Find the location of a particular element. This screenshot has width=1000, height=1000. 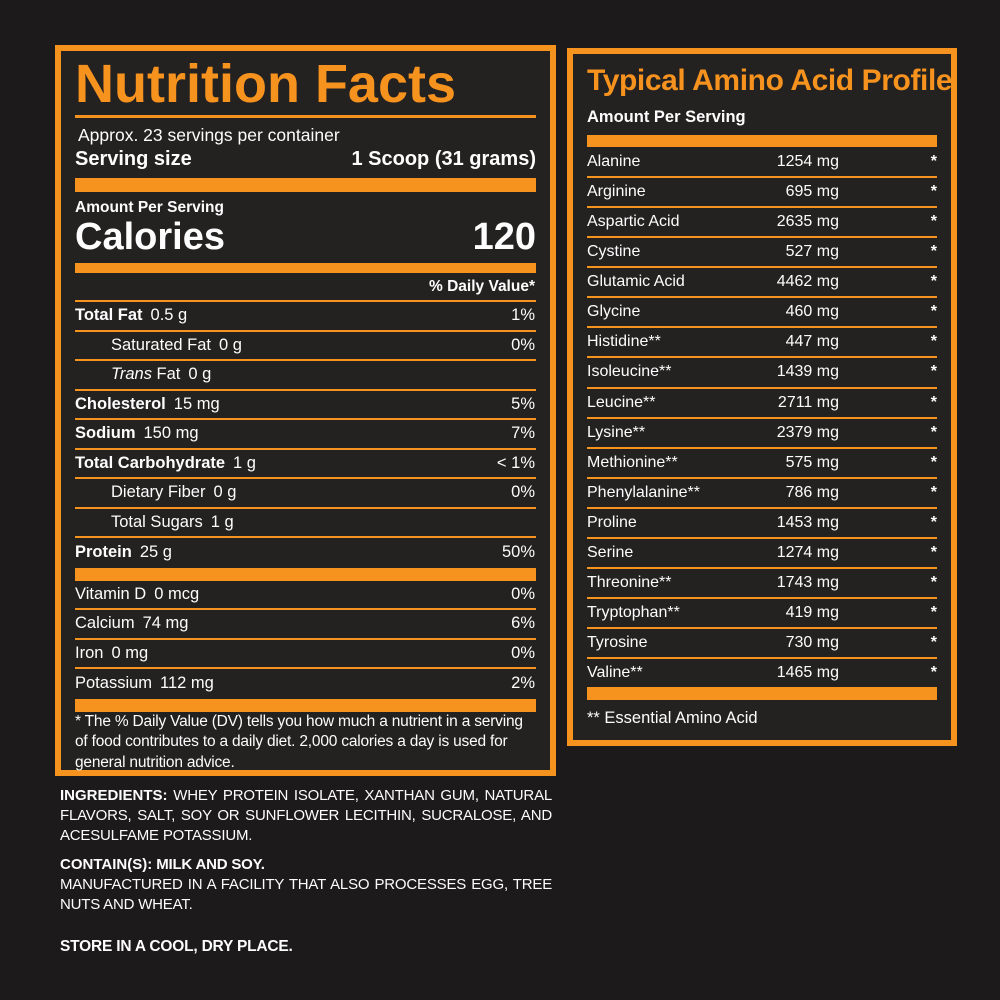

nutrient-amount: 25 g is located at coordinates (155, 552).